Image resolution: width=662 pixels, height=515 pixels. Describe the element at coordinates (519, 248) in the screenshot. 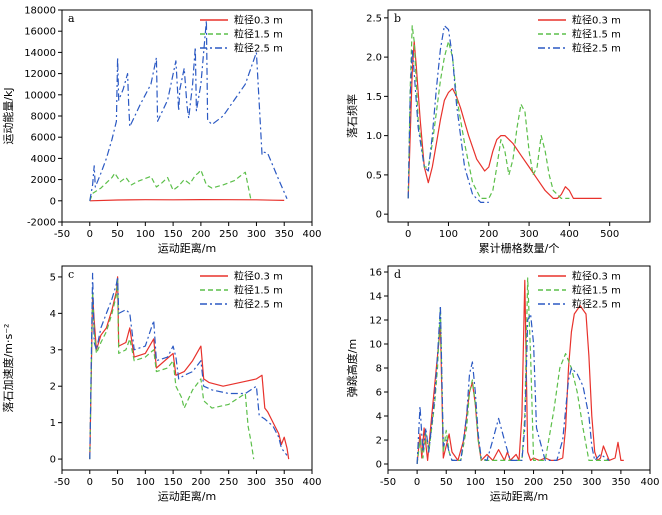

I see `x-axis-title: 累计栅格数量/个` at that location.